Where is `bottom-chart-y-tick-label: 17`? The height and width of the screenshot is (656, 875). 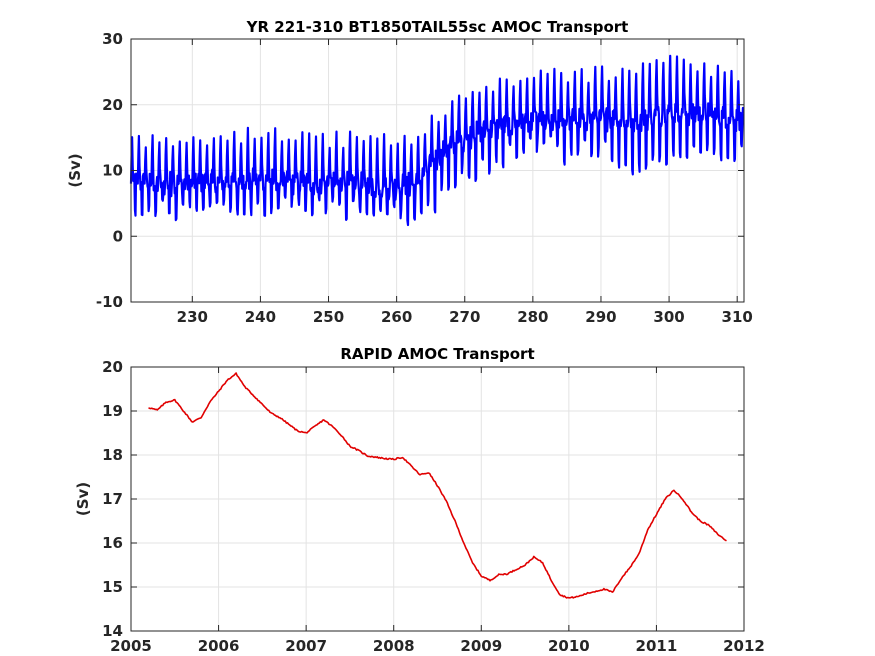 bottom-chart-y-tick-label: 17 is located at coordinates (112, 499).